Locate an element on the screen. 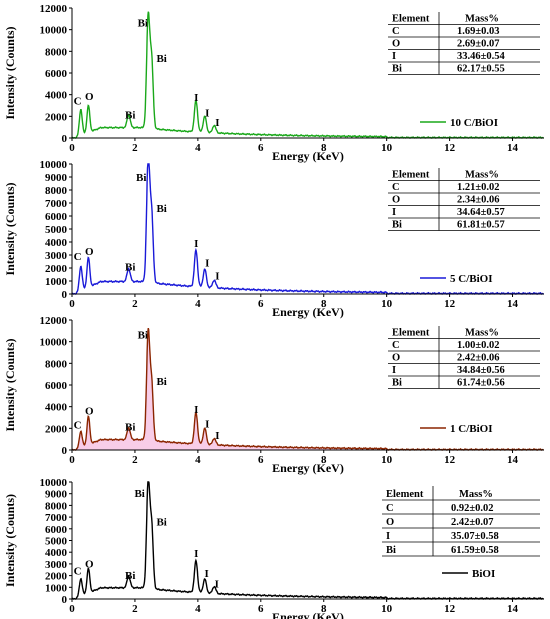 Image resolution: width=550 pixels, height=619 pixels. y-tick-label: 12000 is located at coordinates (54, 321).